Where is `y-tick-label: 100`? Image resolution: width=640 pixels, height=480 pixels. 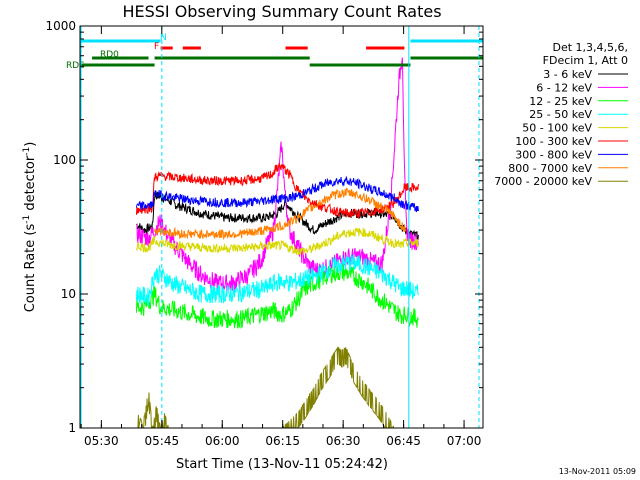
y-tick-label: 100 is located at coordinates (64, 160).